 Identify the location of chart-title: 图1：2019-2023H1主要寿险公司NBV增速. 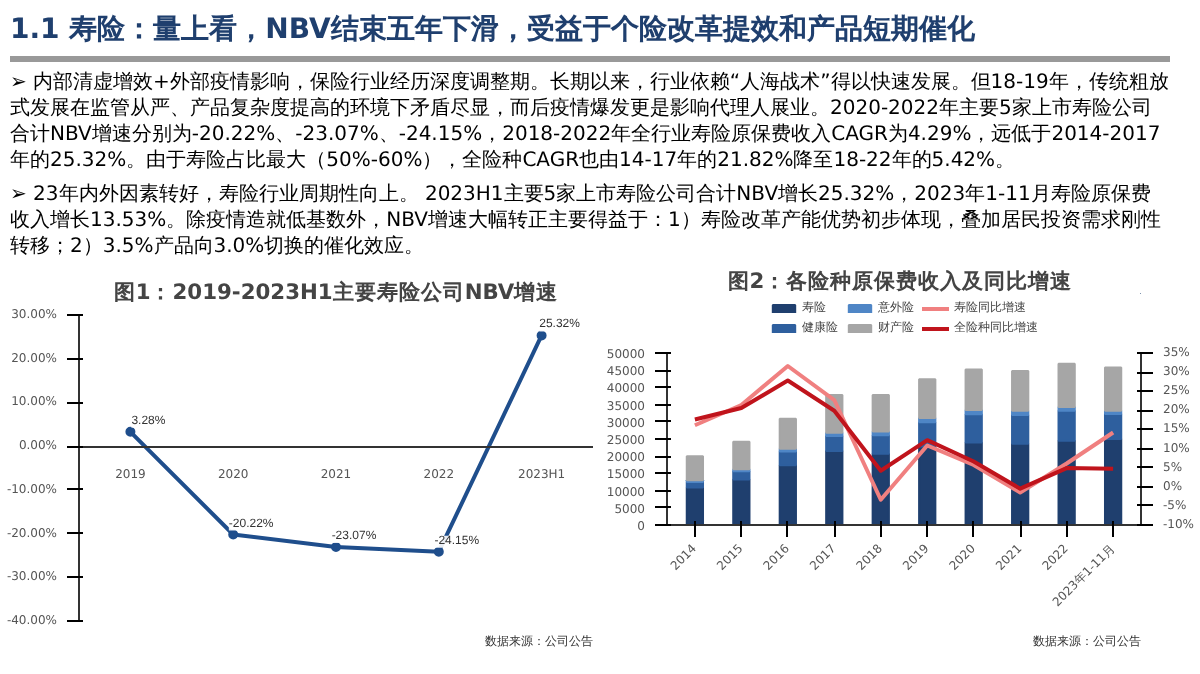
(337, 292).